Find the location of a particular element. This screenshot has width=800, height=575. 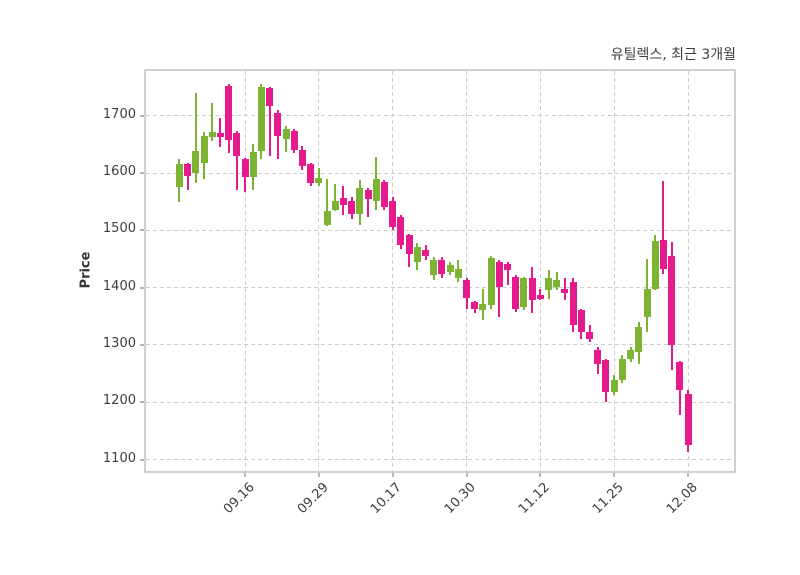

y-tick-label: 1700 is located at coordinates (119, 114).